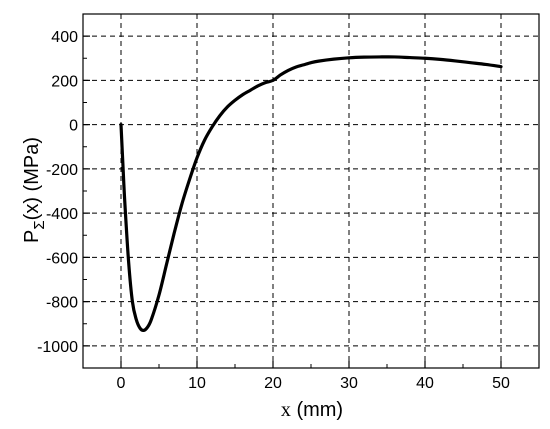  Describe the element at coordinates (64, 37) in the screenshot. I see `y-tick-label: 400` at that location.